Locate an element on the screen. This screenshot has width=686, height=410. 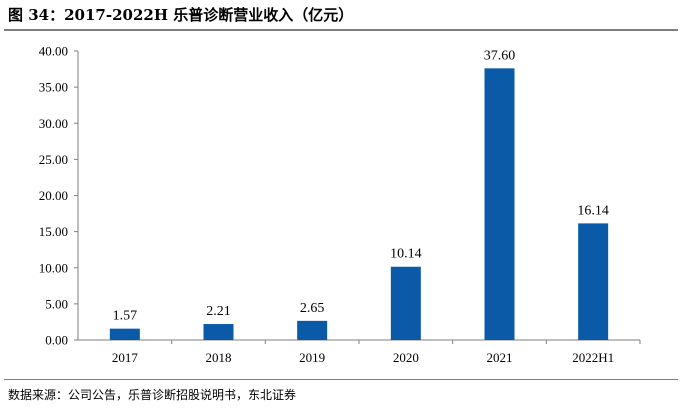
y-tick-label: 15.00 is located at coordinates (53, 231).